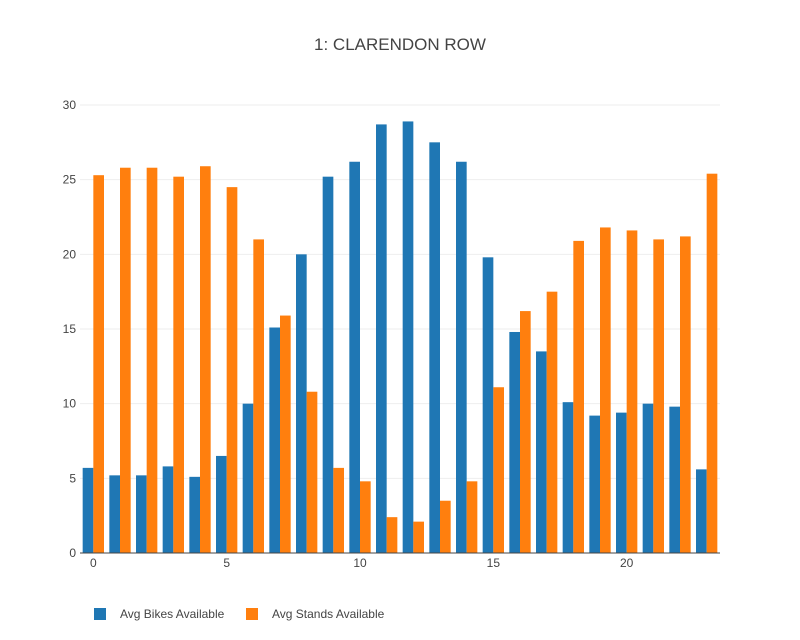 The image size is (800, 640). I want to click on legend-item-stands: Avg Stands Available, so click(315, 614).